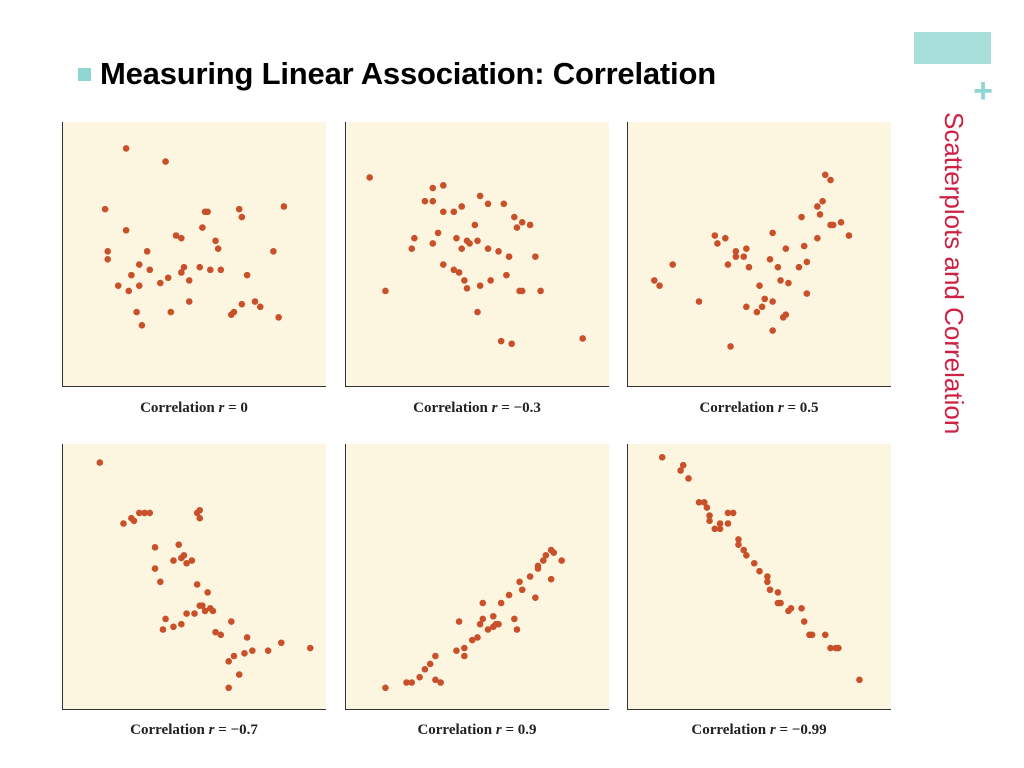 This screenshot has height=768, width=1024. Describe the element at coordinates (84, 74) in the screenshot. I see `square-bullet-icon` at that location.